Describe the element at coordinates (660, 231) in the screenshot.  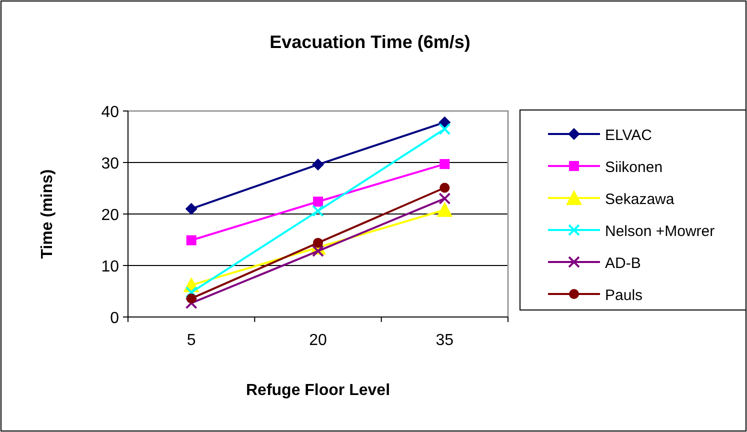
I see `legend-label: Nelson +Mowrer` at that location.